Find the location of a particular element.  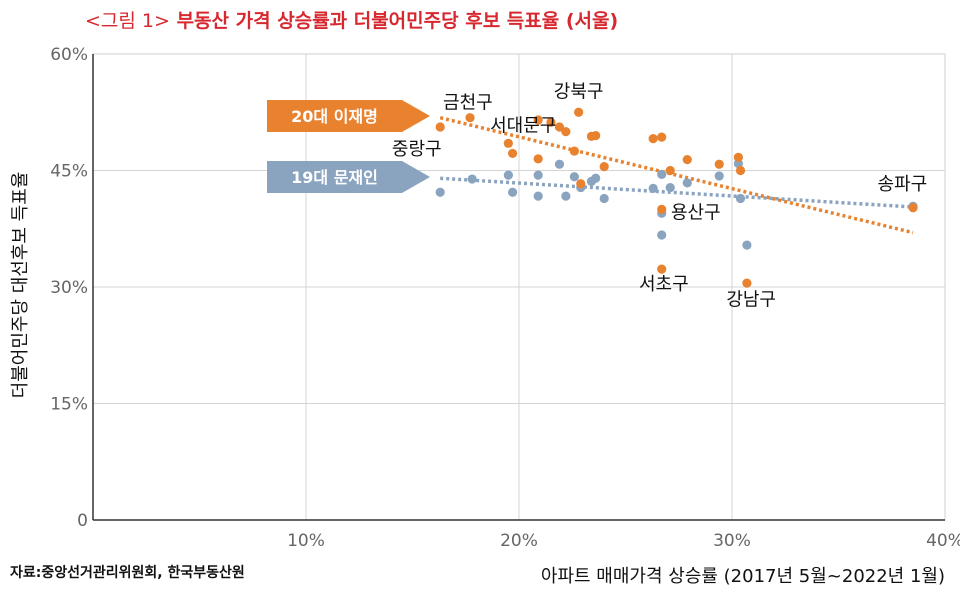

point-annotation: 금천구 is located at coordinates (468, 102).